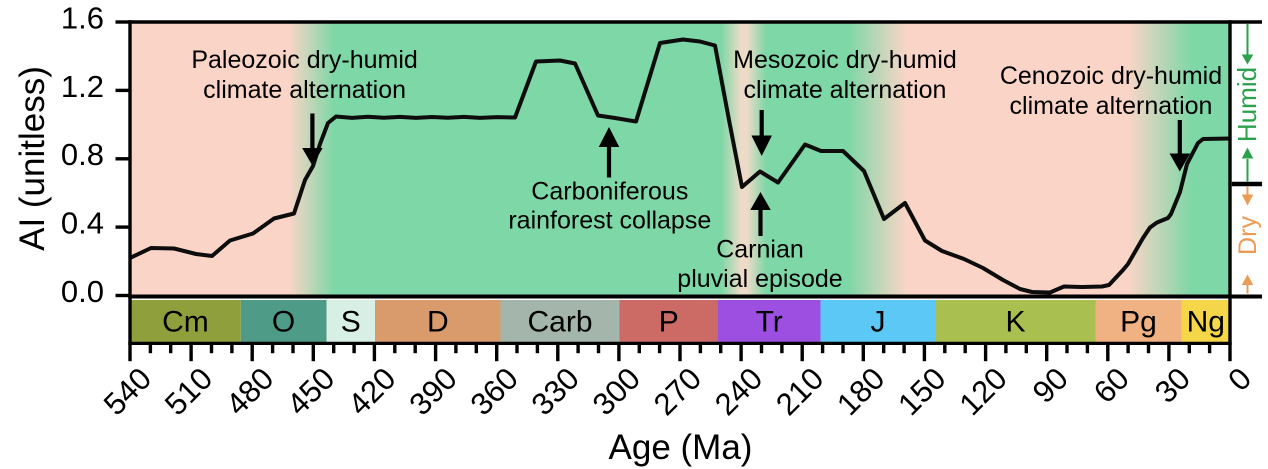 The width and height of the screenshot is (1268, 469). Describe the element at coordinates (188, 391) in the screenshot. I see `svg-text: 510` at that location.